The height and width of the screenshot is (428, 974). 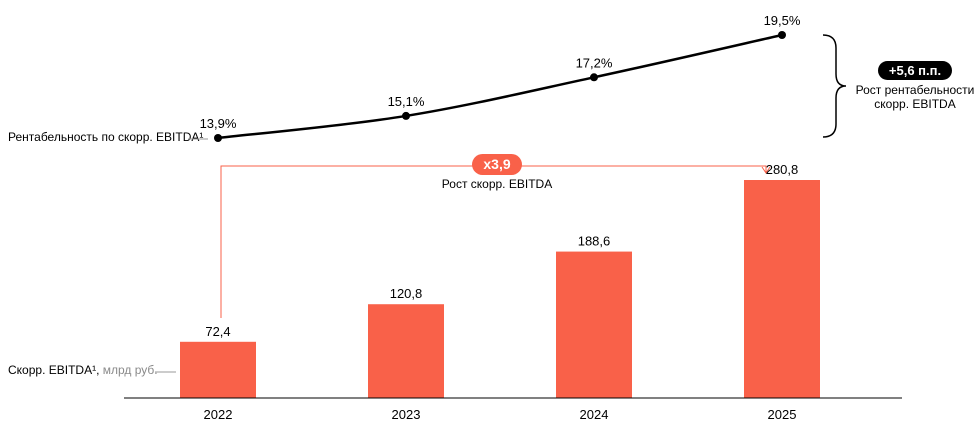 I want to click on margin-growth-badge-text: +5,6 п.п., so click(x=915, y=70).